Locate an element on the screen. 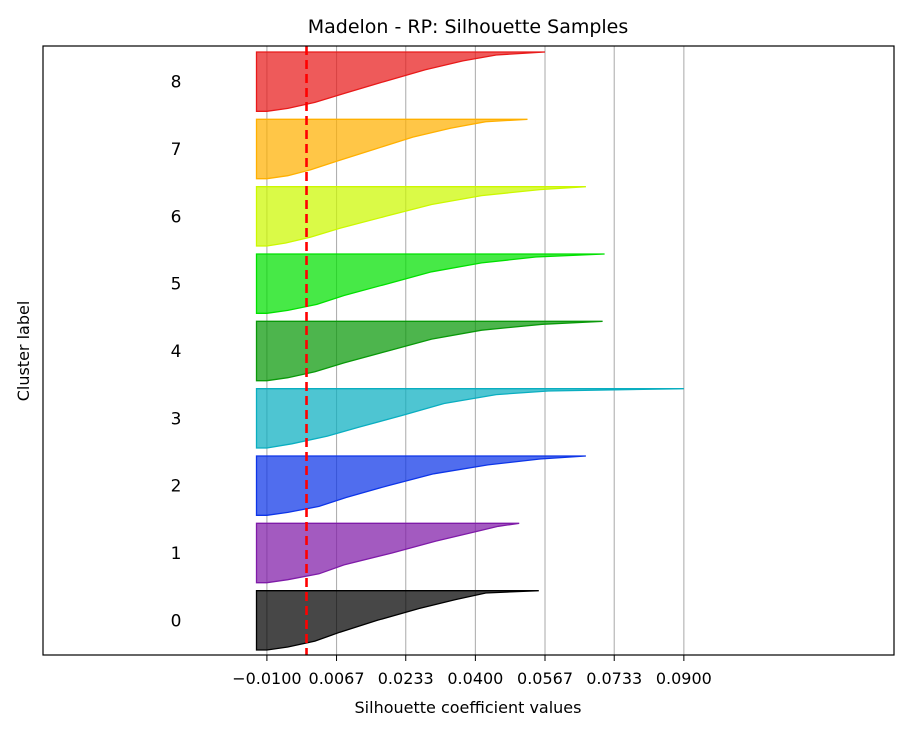 This screenshot has height=733, width=912. x-tick-label: 0.0233 is located at coordinates (406, 678).